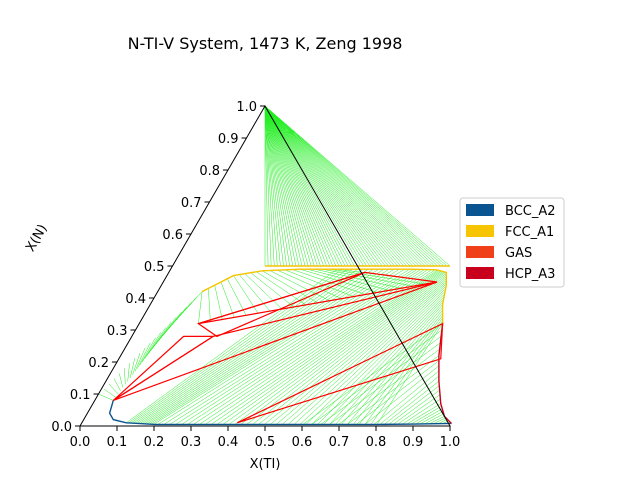 This screenshot has width=640, height=480. What do you see at coordinates (265, 442) in the screenshot?
I see `x-tick-label: 0.5` at bounding box center [265, 442].